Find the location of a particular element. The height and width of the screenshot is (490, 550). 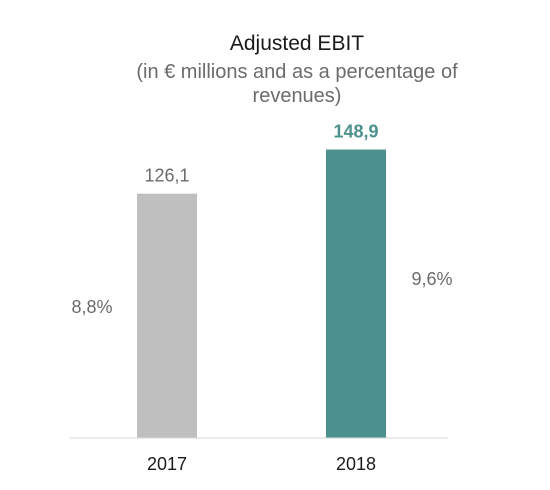

value-label-2017: 126,1 is located at coordinates (166, 176).